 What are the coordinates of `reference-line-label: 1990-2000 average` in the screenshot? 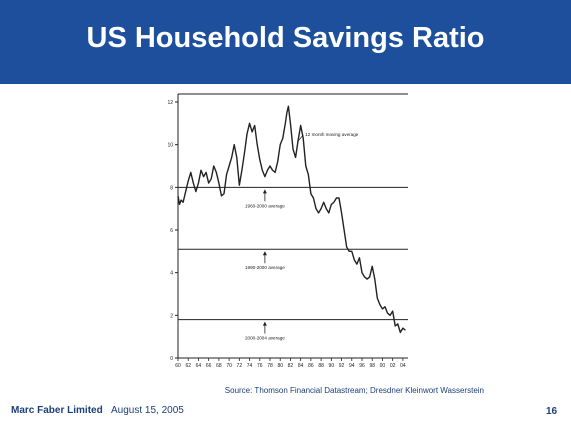 It's located at (265, 267).